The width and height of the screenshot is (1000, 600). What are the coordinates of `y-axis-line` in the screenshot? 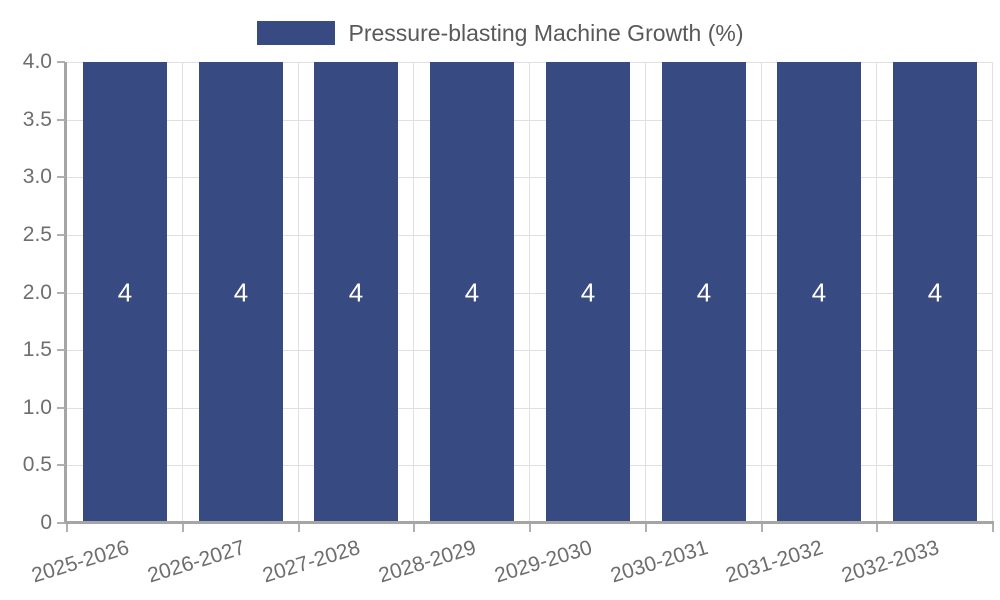 It's located at (65, 293).